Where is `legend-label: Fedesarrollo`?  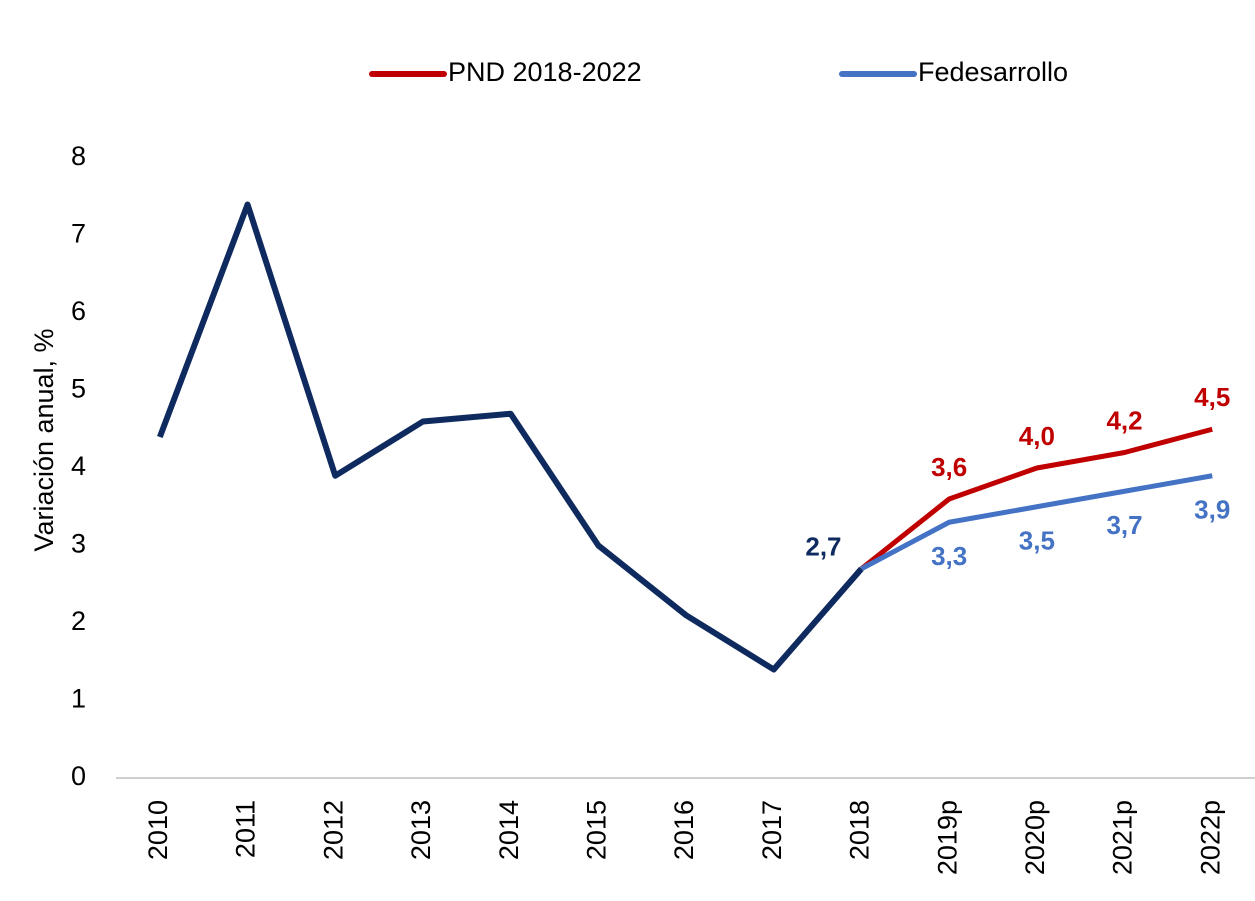 legend-label: Fedesarrollo is located at coordinates (993, 72).